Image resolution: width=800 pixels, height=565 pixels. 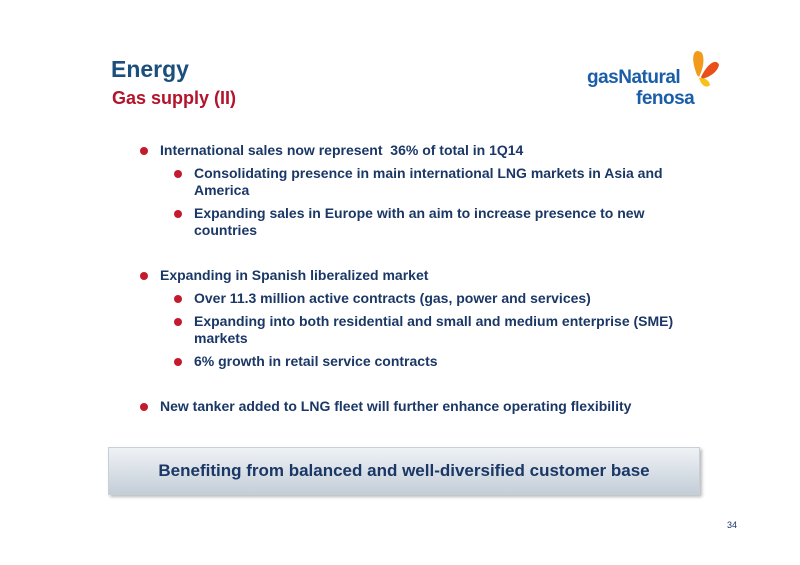 What do you see at coordinates (633, 77) in the screenshot?
I see `logo-line1: gasNatural` at bounding box center [633, 77].